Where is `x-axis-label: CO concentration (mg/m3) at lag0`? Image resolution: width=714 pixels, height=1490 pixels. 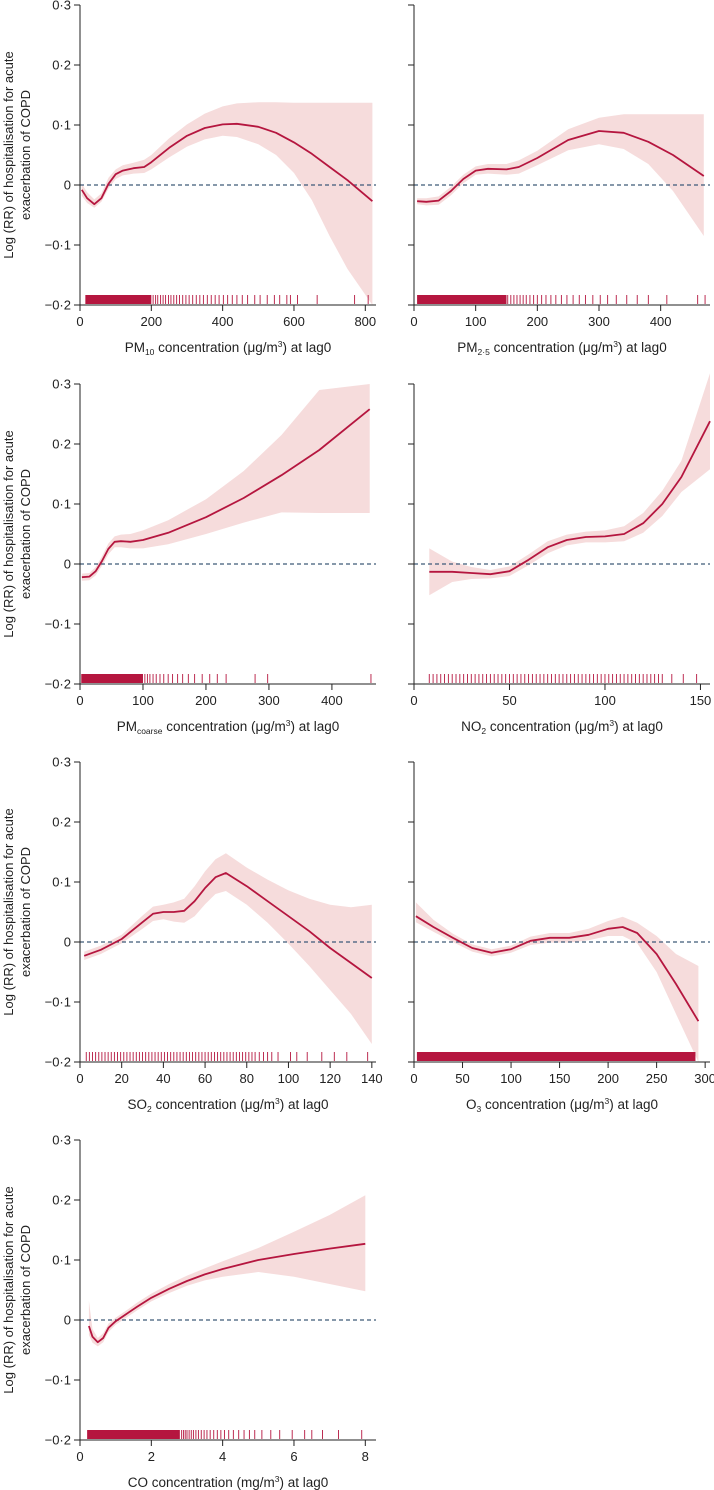 x-axis-label: CO concentration (mg/m3) at lag0 is located at coordinates (228, 1482).